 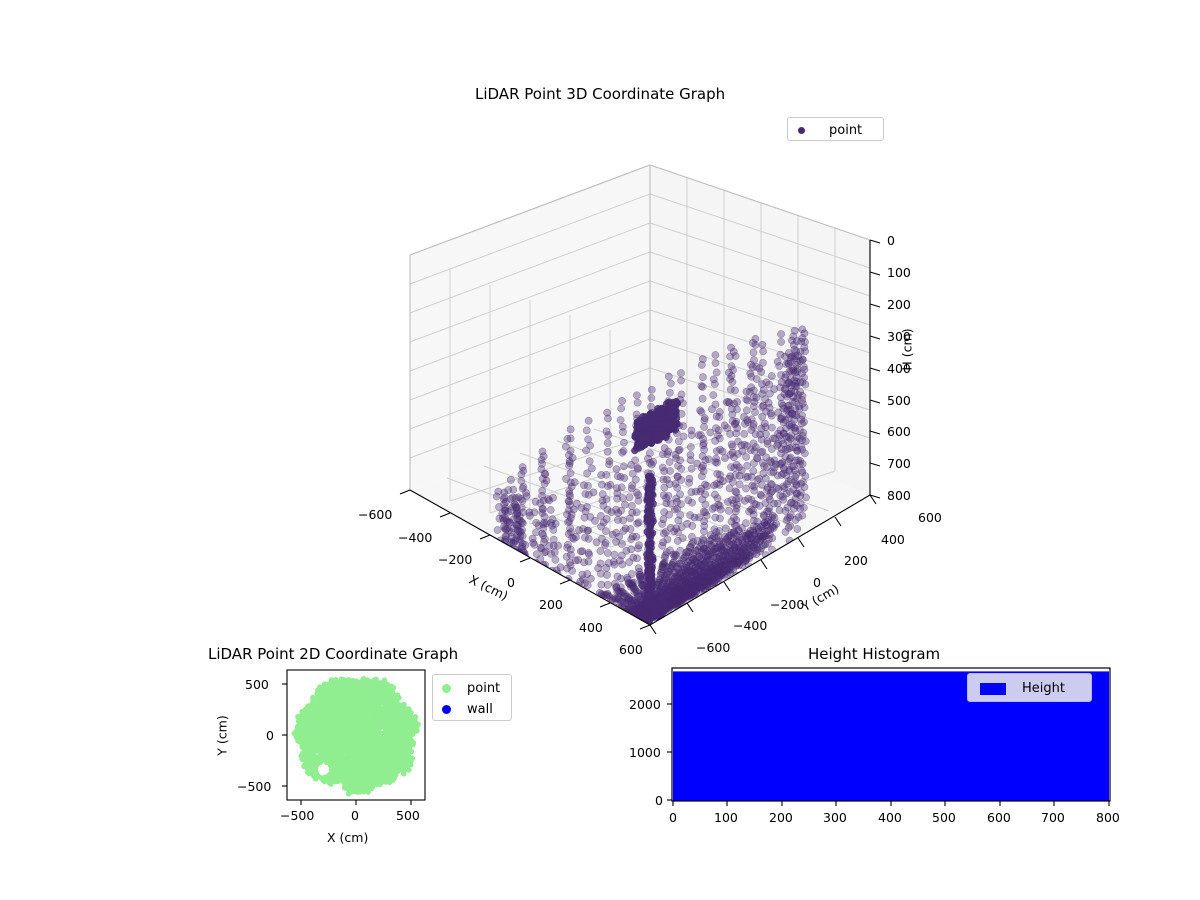 What do you see at coordinates (874, 654) in the screenshot?
I see `histogram-title: Height Histogram` at bounding box center [874, 654].